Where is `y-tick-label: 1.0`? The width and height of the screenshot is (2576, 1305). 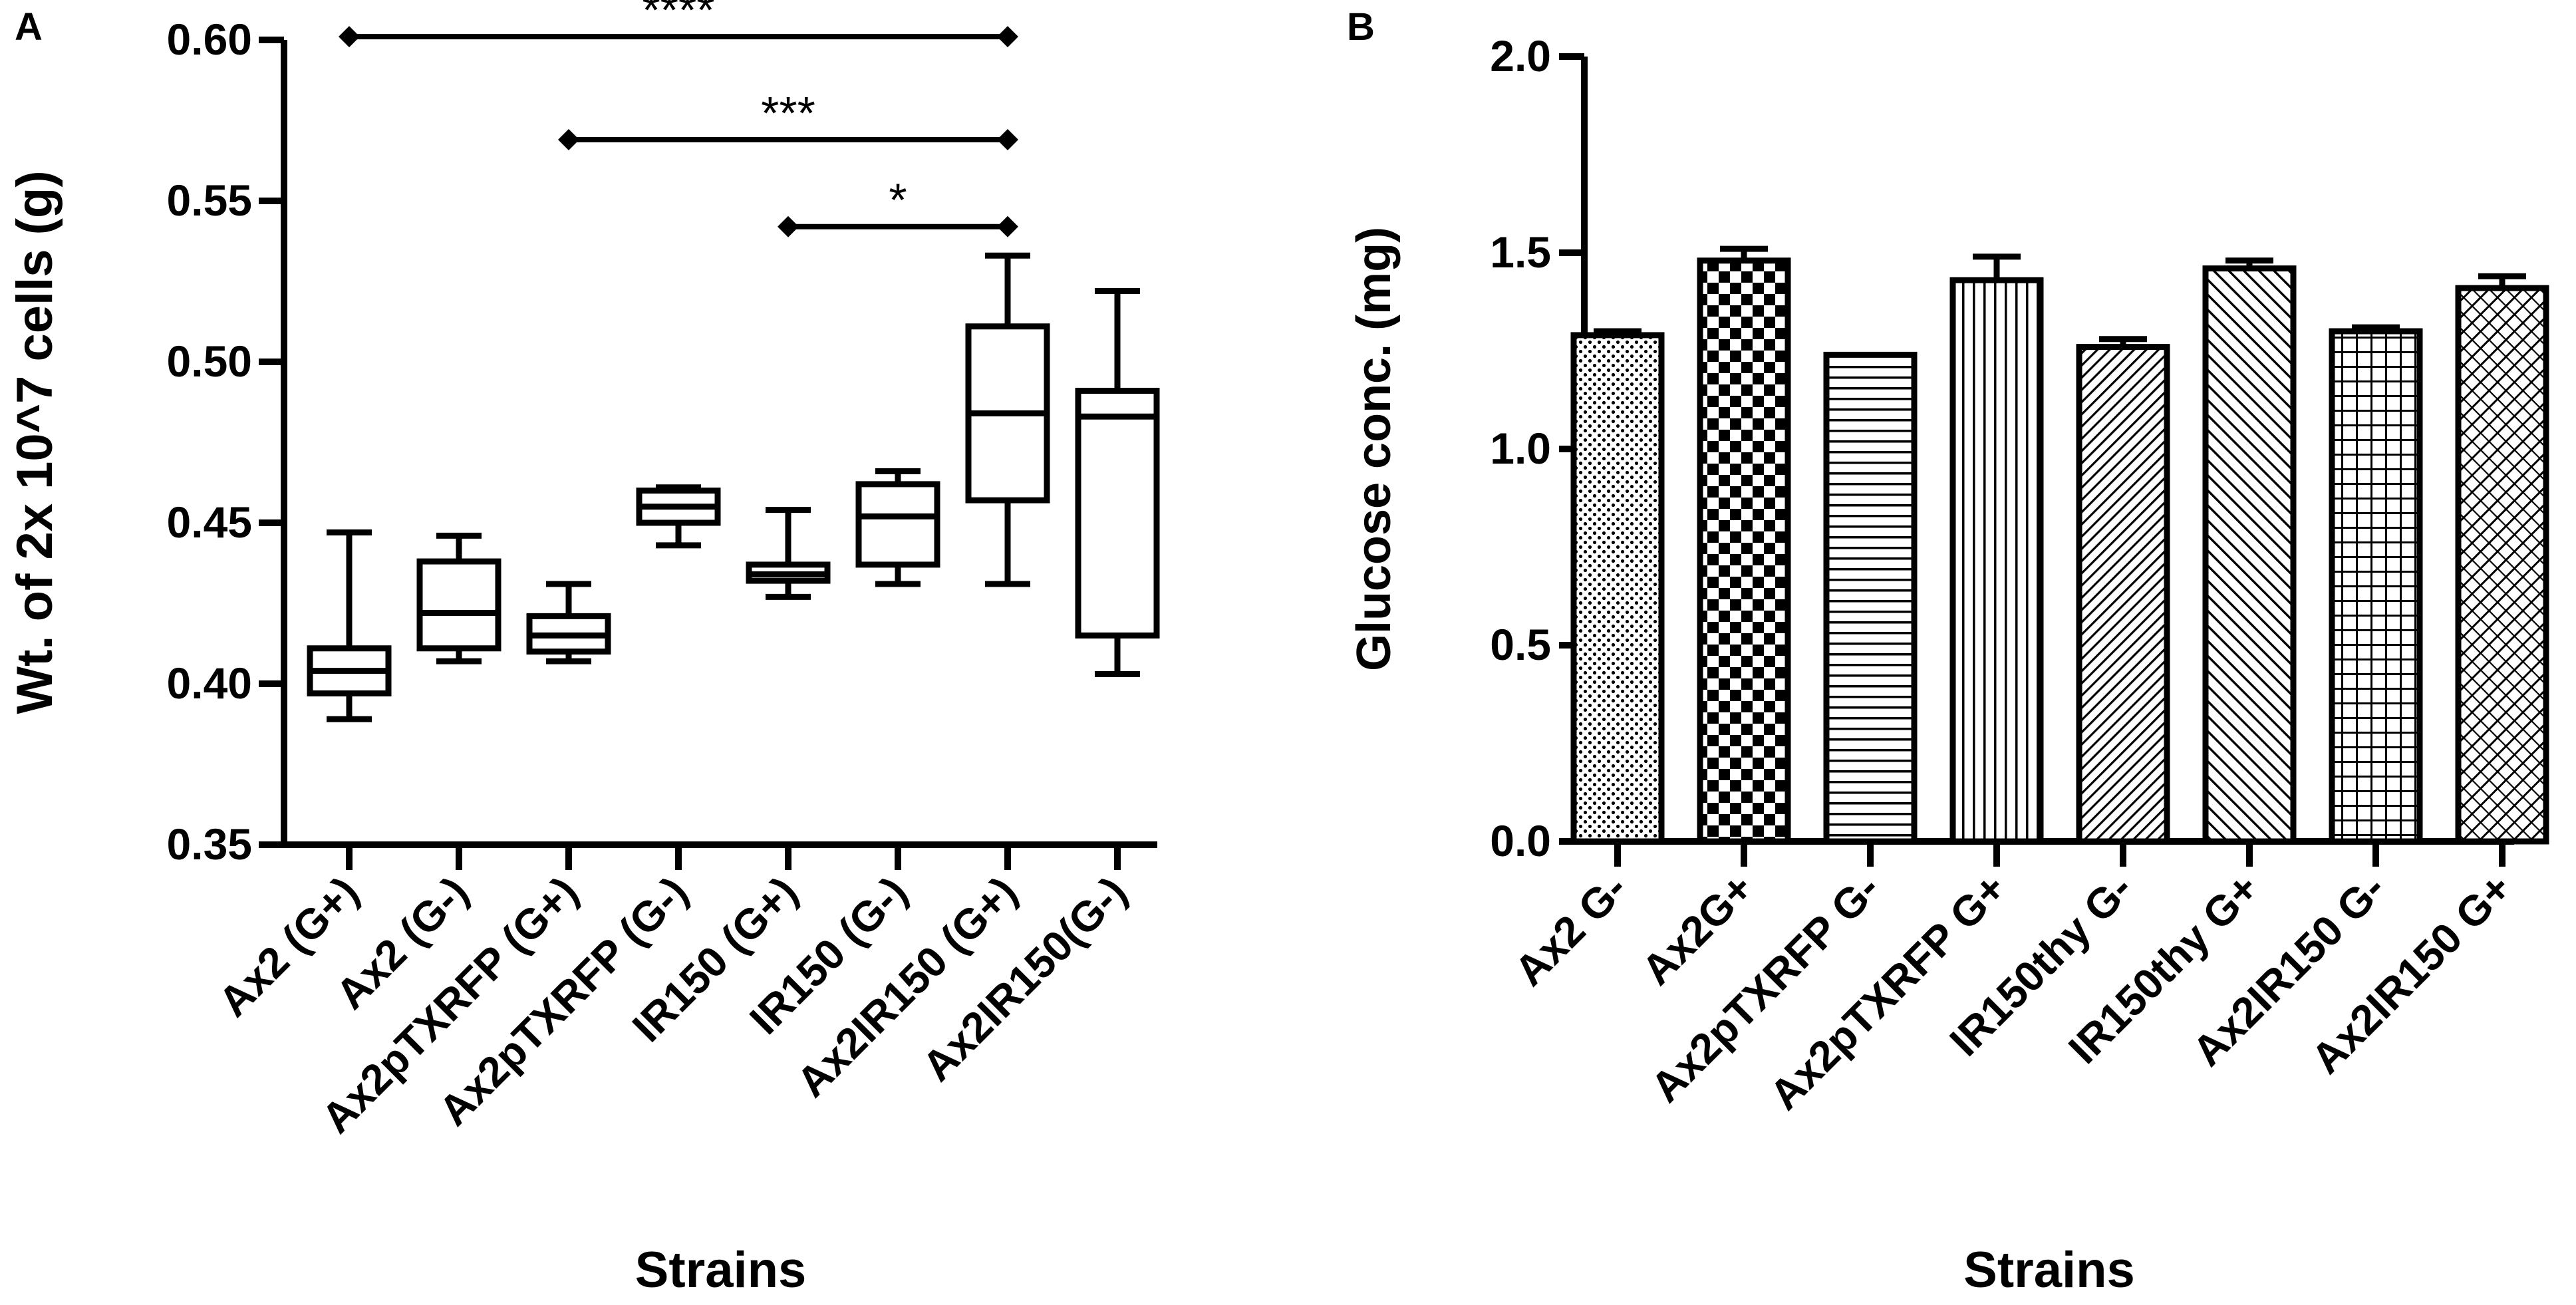 y-tick-label: 1.0 is located at coordinates (1520, 448).